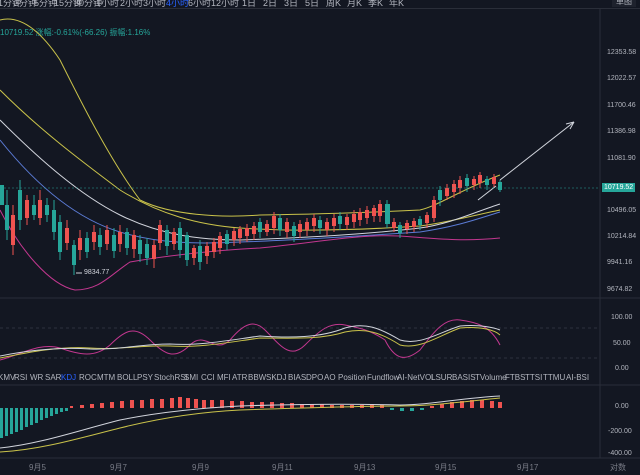 This screenshot has height=475, width=640. What do you see at coordinates (118, 32) in the screenshot?
I see `amplitude-label: 振幅:` at bounding box center [118, 32].